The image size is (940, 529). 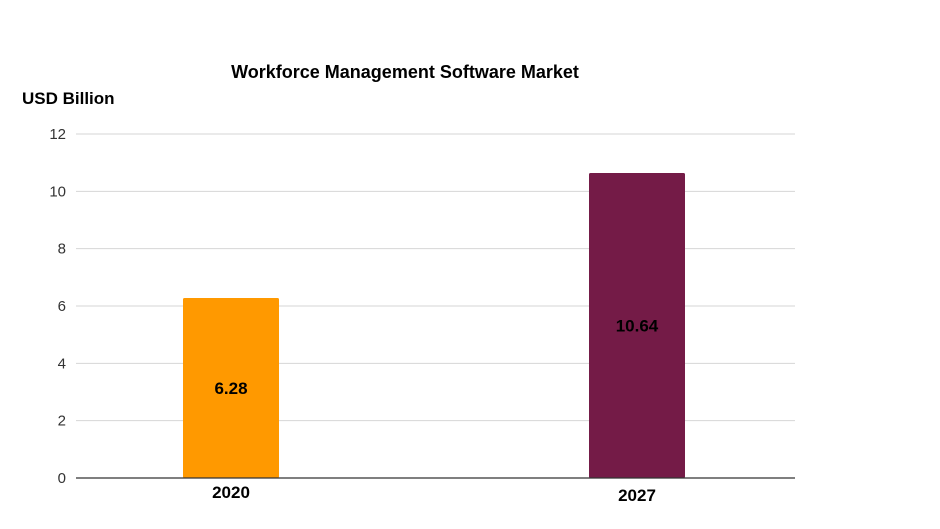 I want to click on y-tick-label-4: 4, so click(x=62, y=363).